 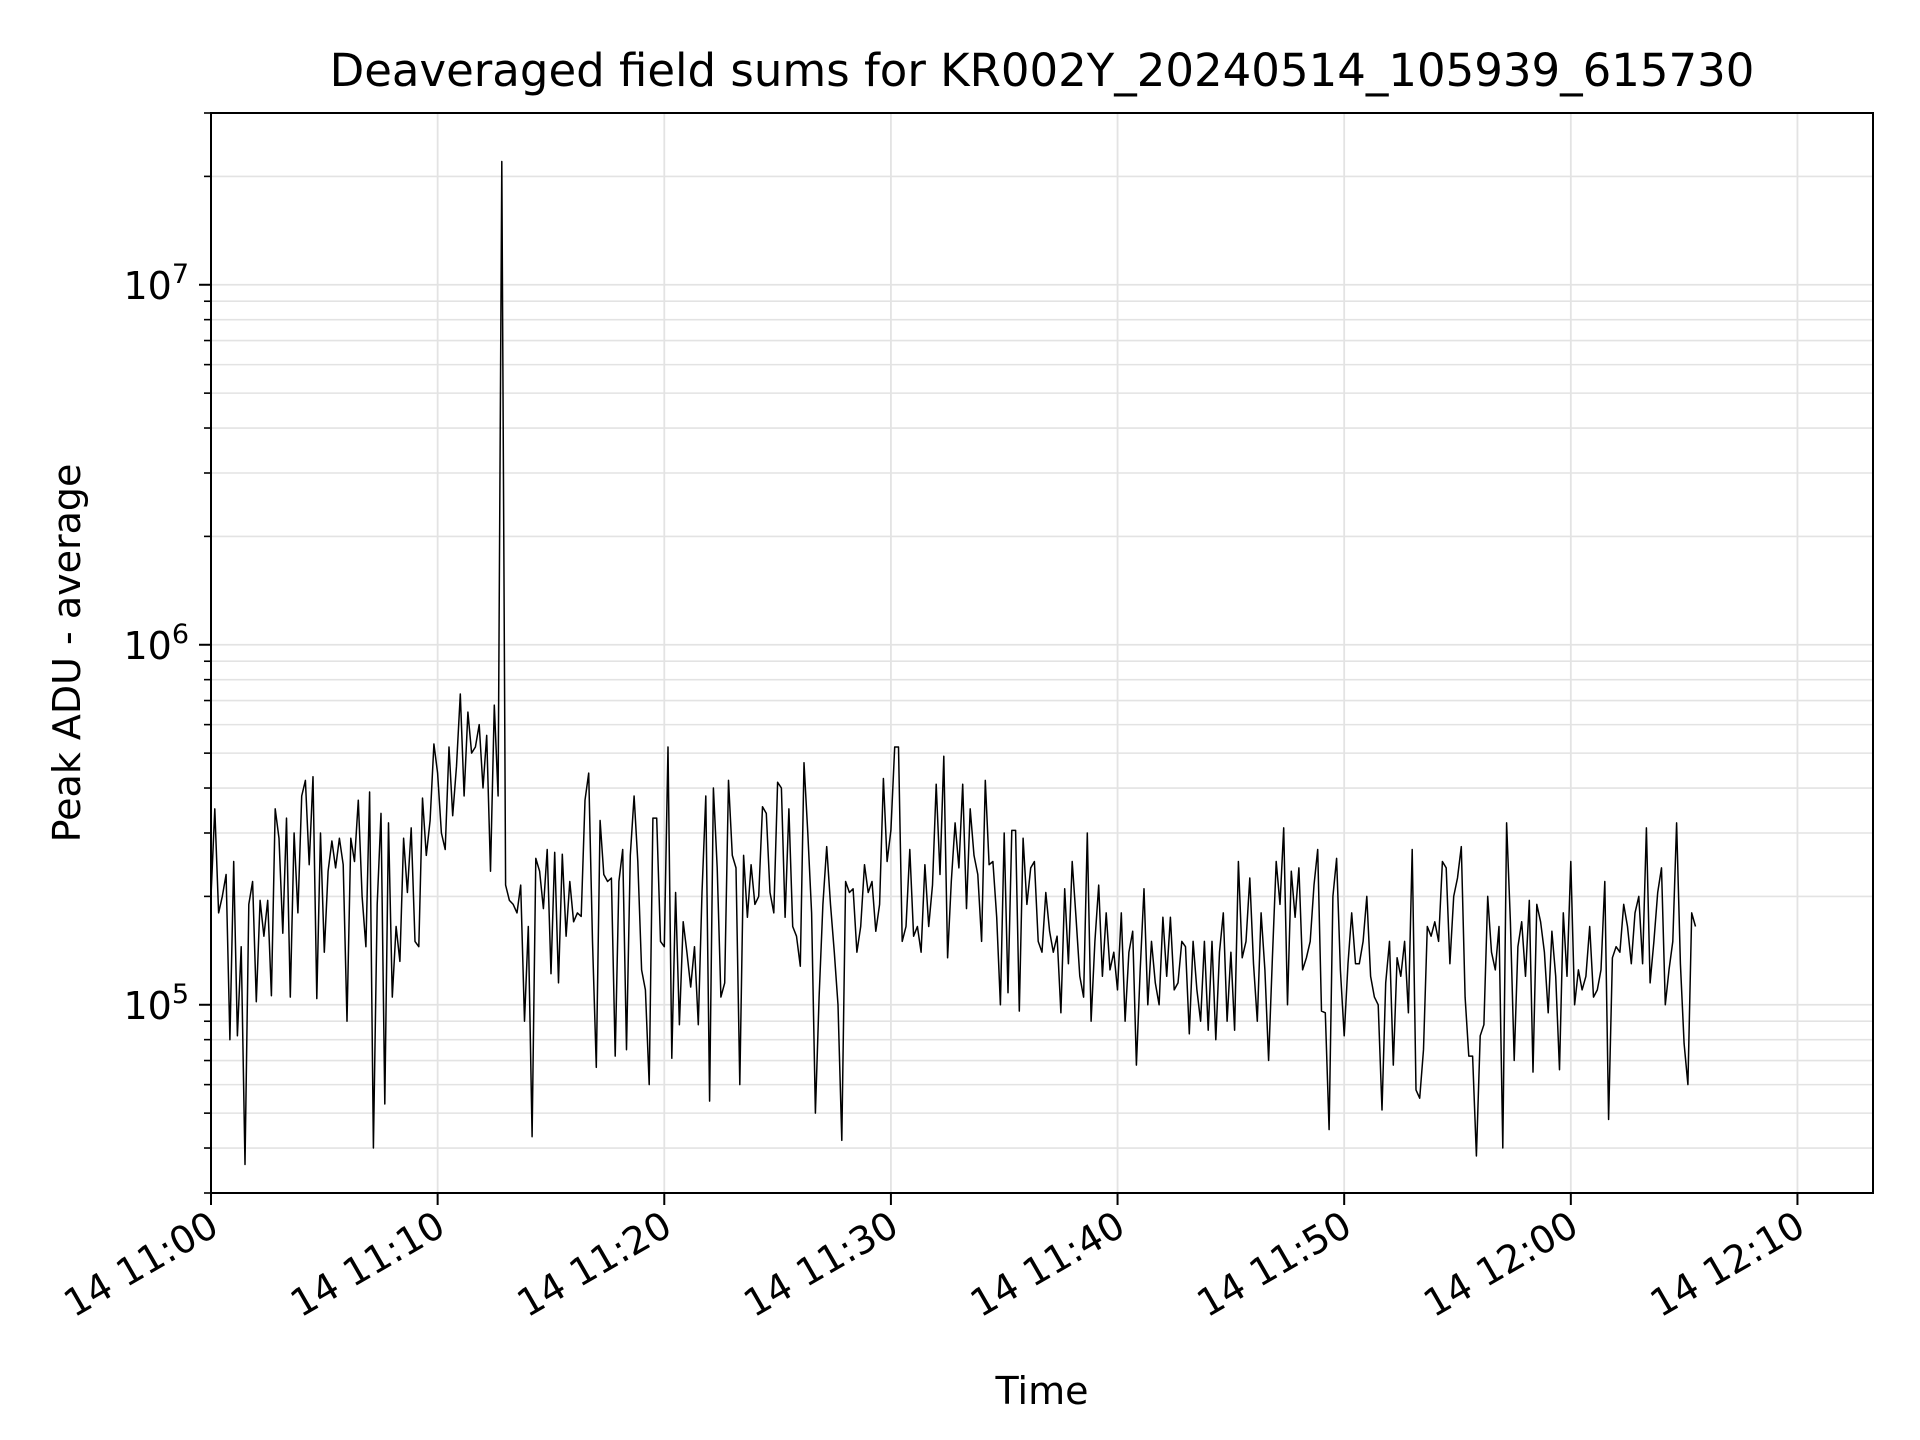 I want to click on y-tick-label-exponent: 7, so click(x=180, y=274).